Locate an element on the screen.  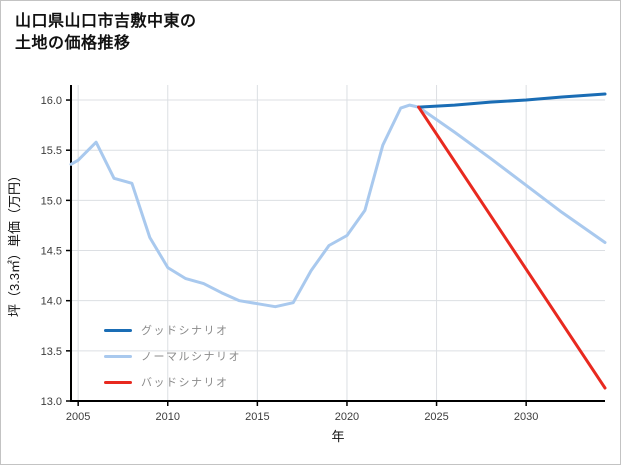
legend-swatch-good is located at coordinates (118, 330).